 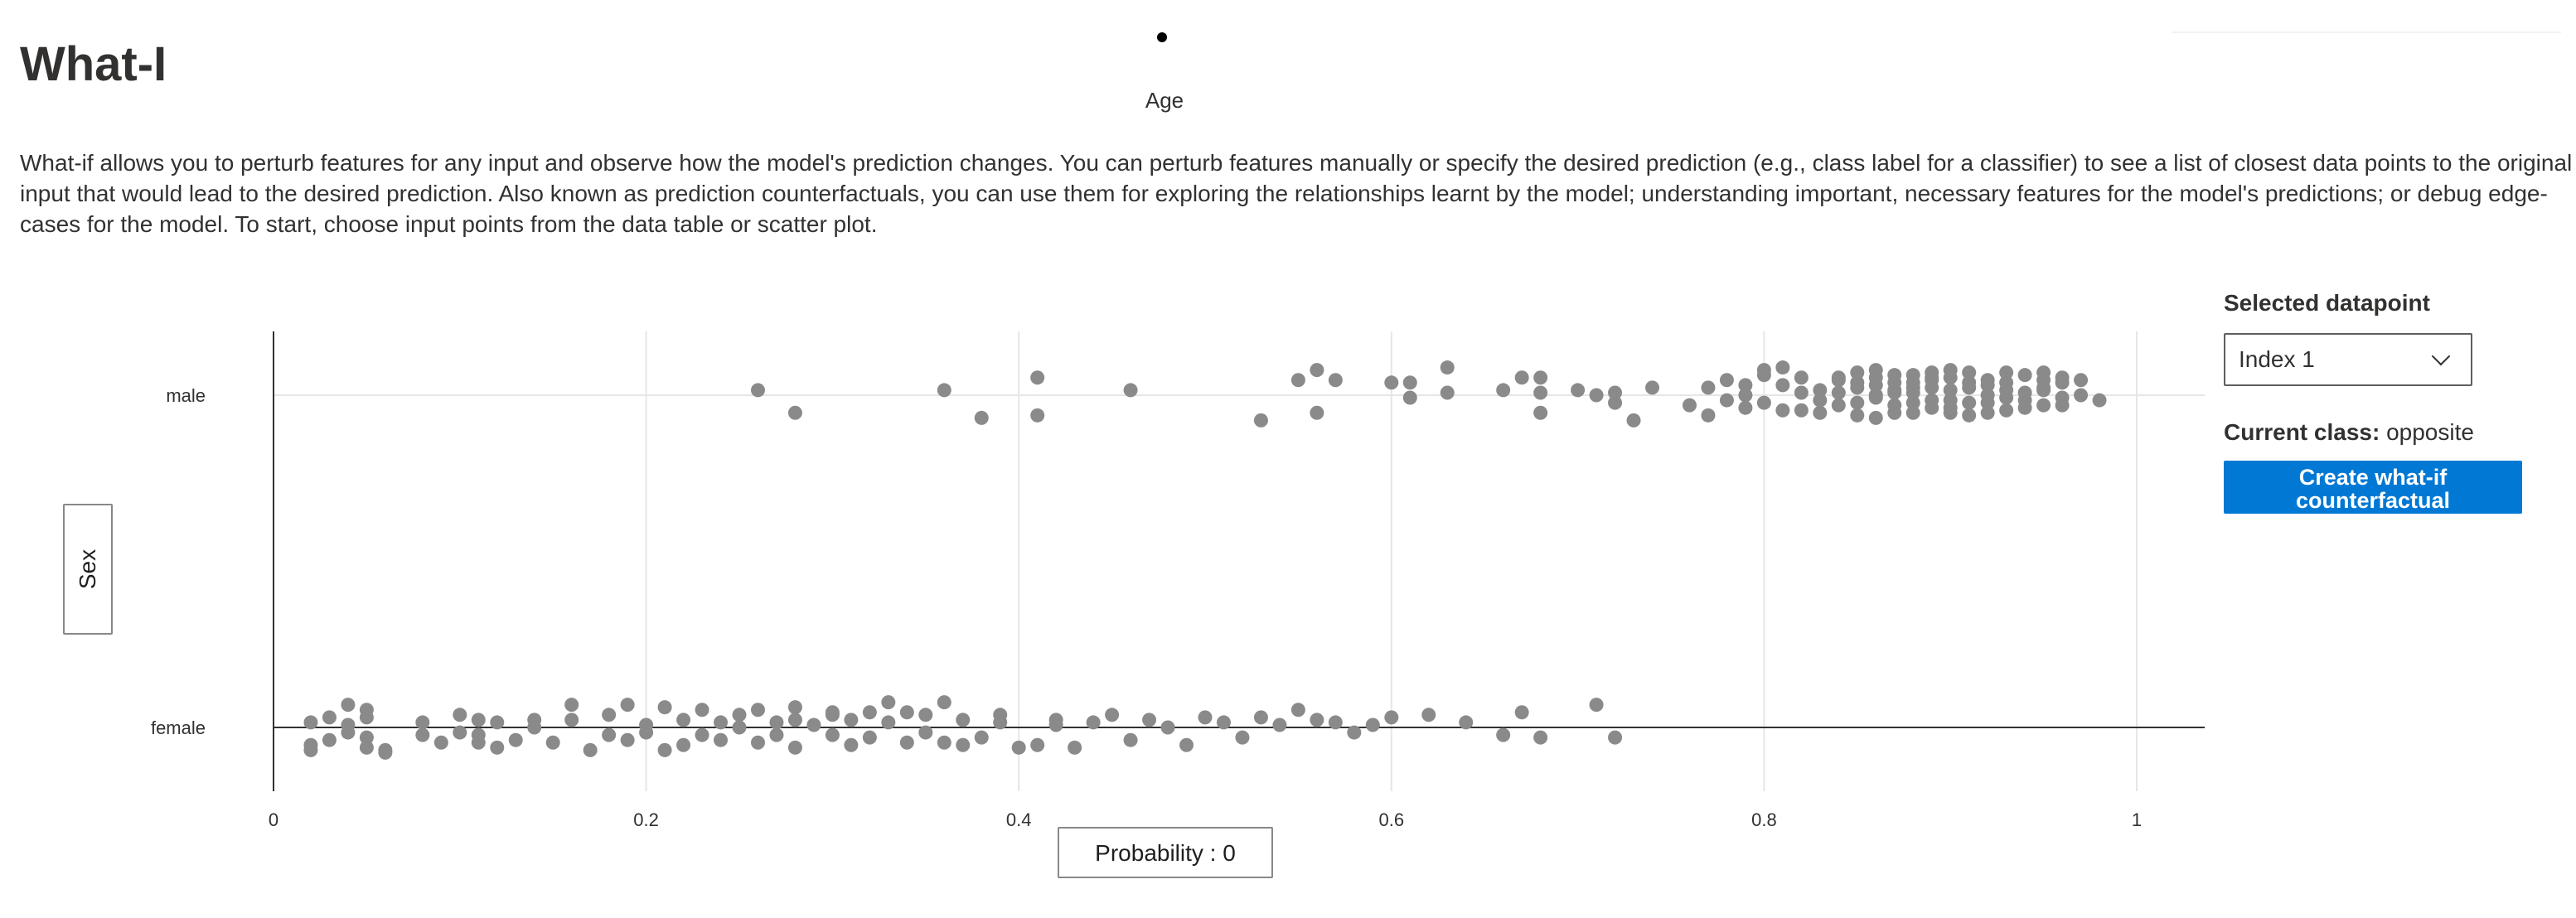 I want to click on y-axis-selector-button: Sex, so click(x=88, y=569).